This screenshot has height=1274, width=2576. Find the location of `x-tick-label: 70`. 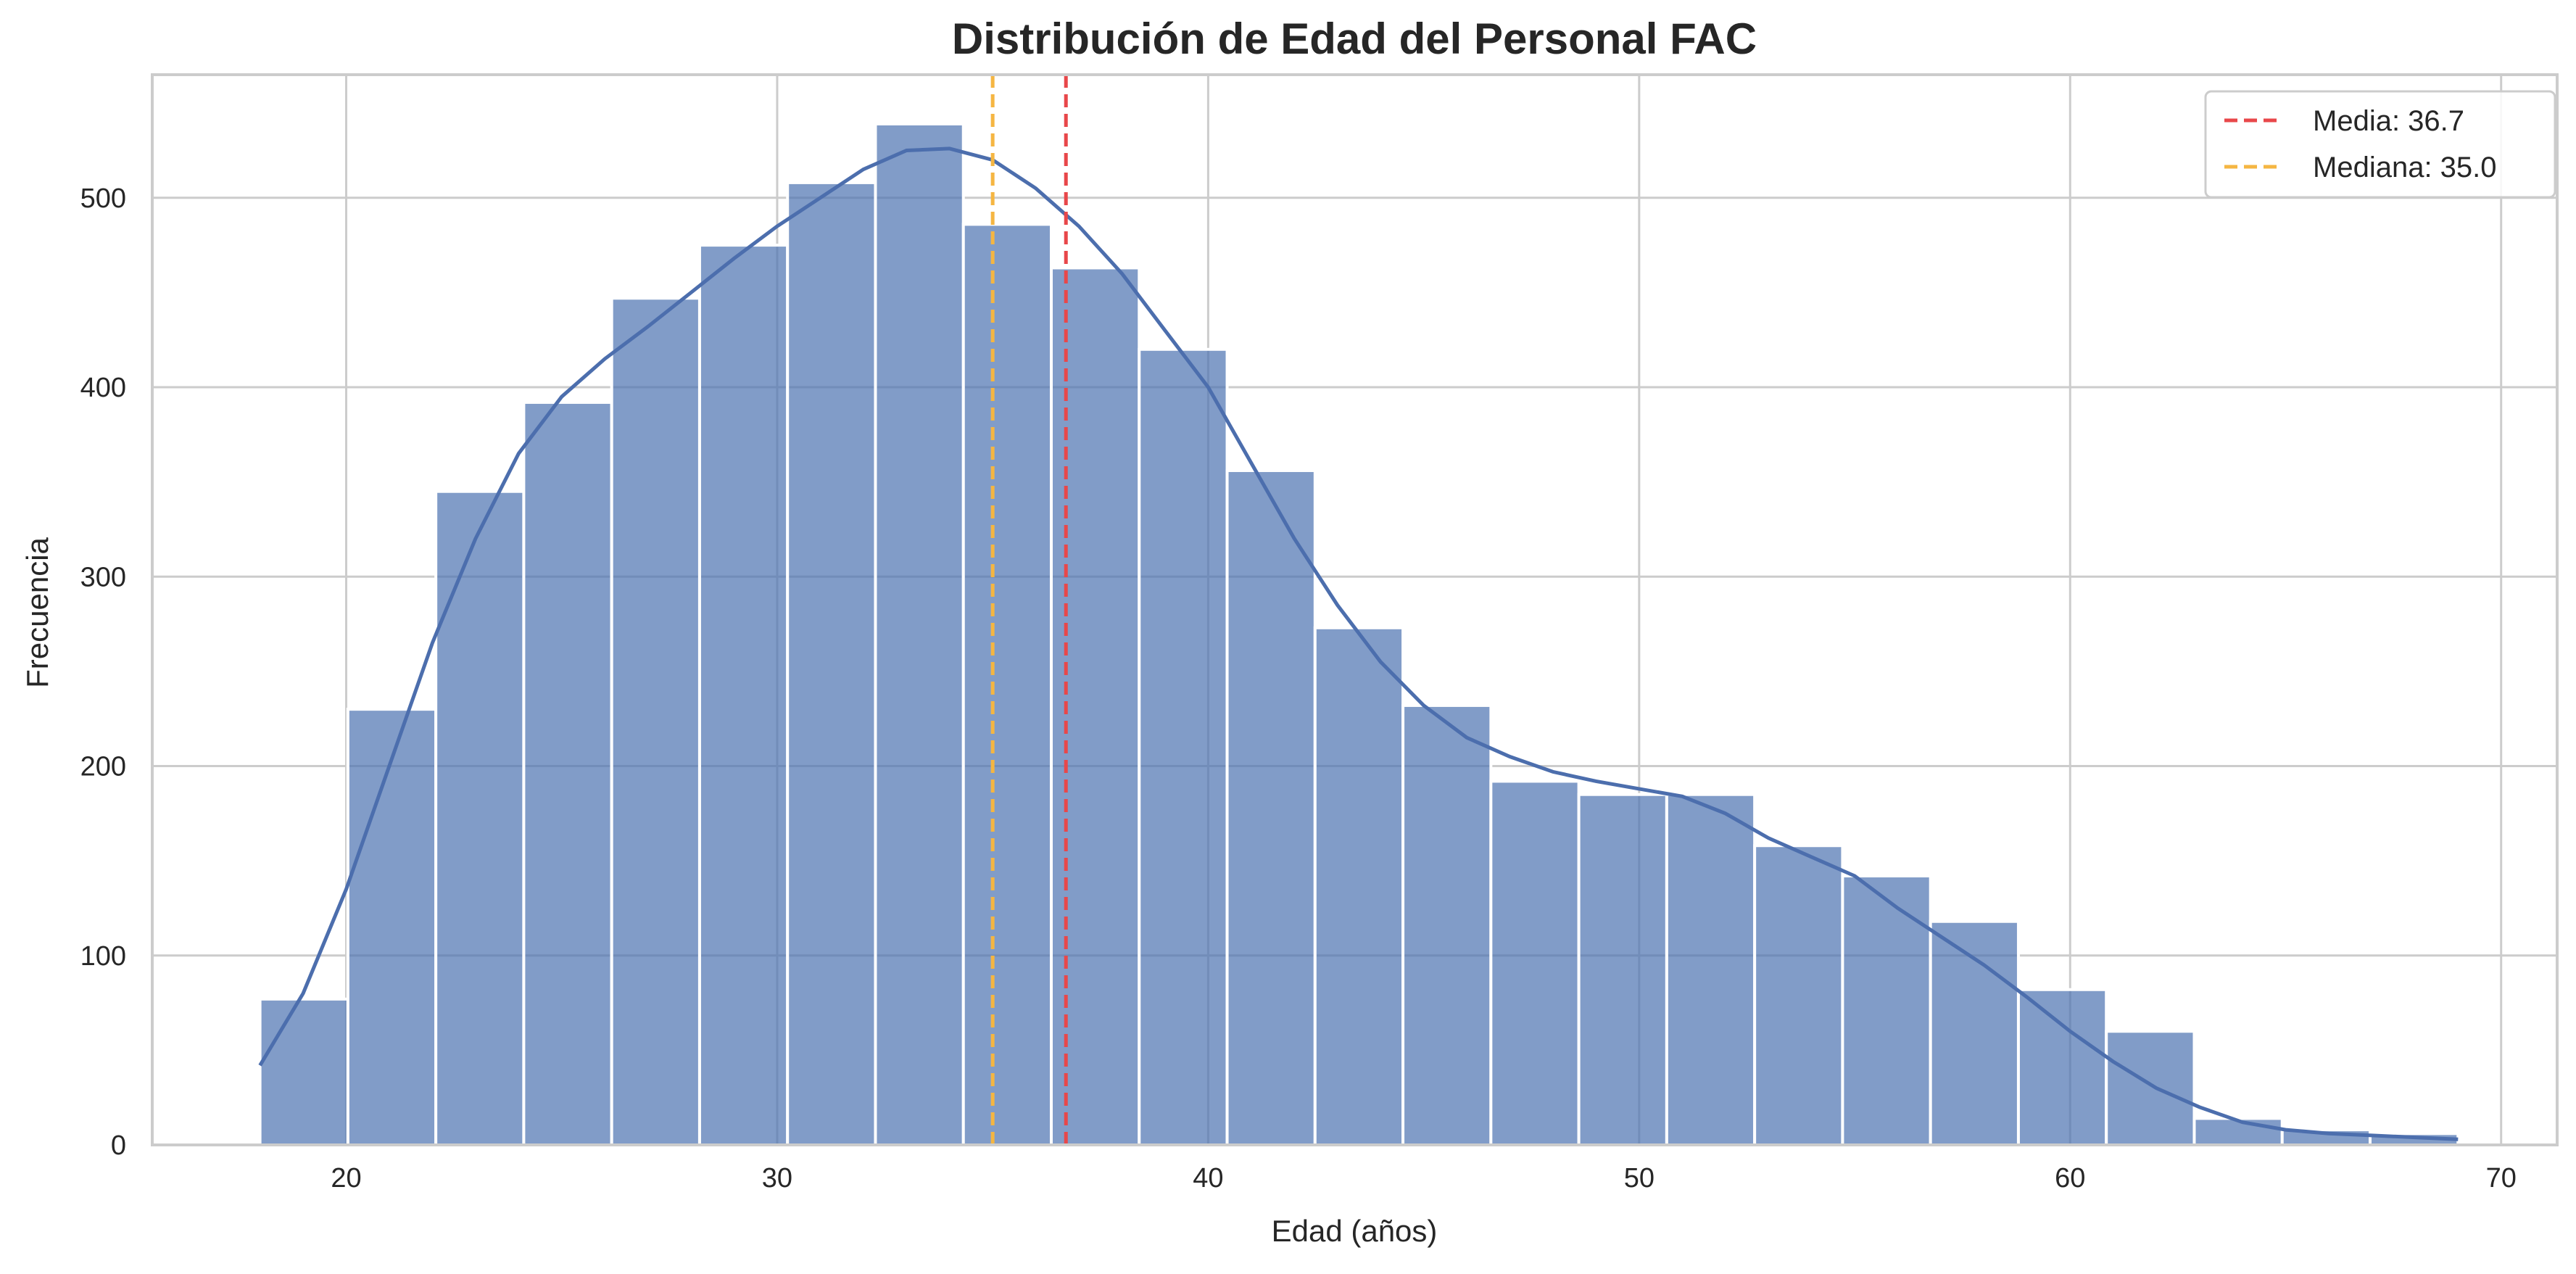

x-tick-label: 70 is located at coordinates (2502, 1178).